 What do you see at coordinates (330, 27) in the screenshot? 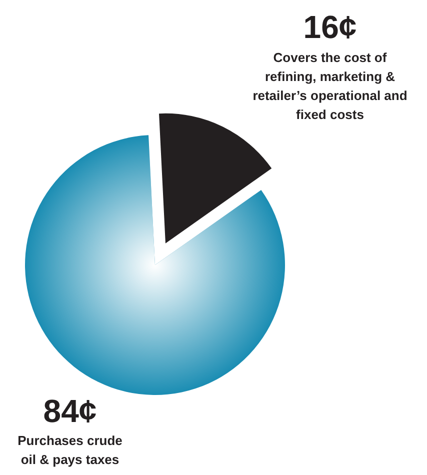
I see `data-label: 16¢` at bounding box center [330, 27].